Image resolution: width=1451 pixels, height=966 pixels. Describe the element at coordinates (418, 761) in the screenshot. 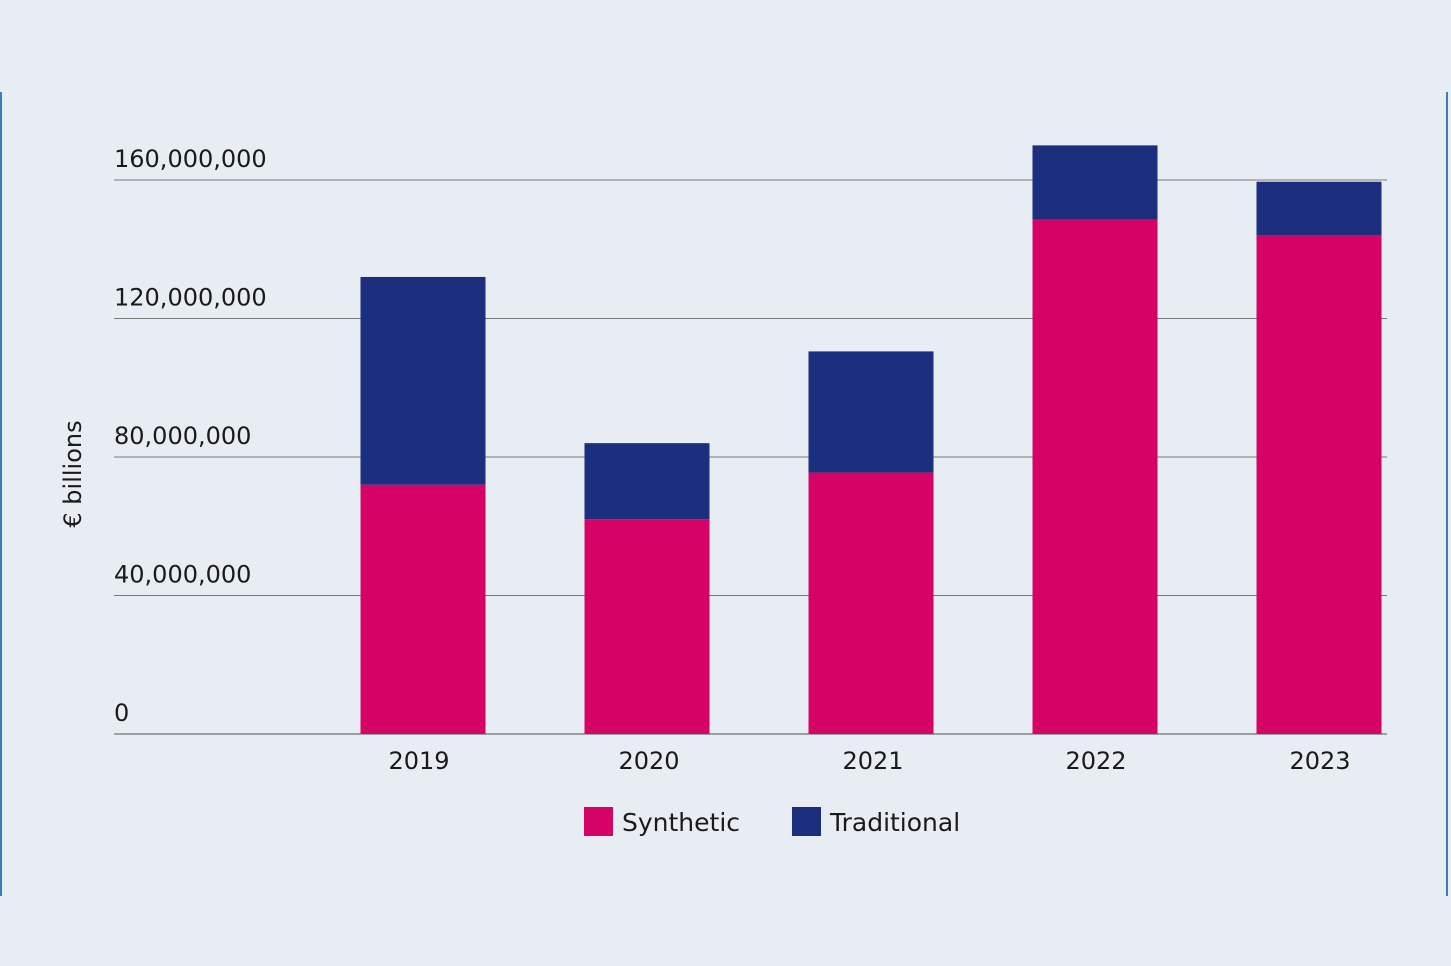

I see `x-tick-label: 2019` at that location.